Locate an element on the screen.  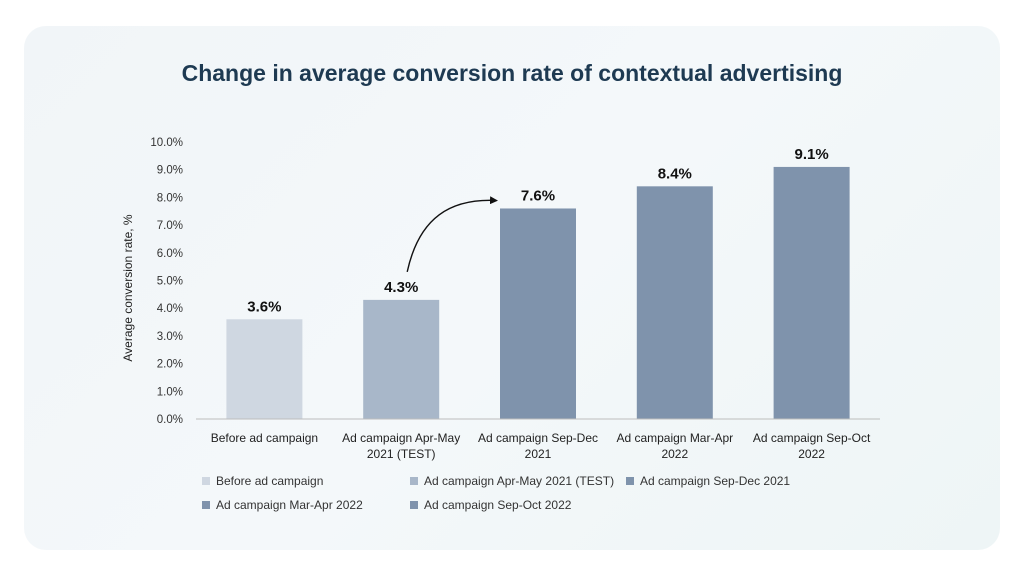
data-label: 3.6% is located at coordinates (264, 306).